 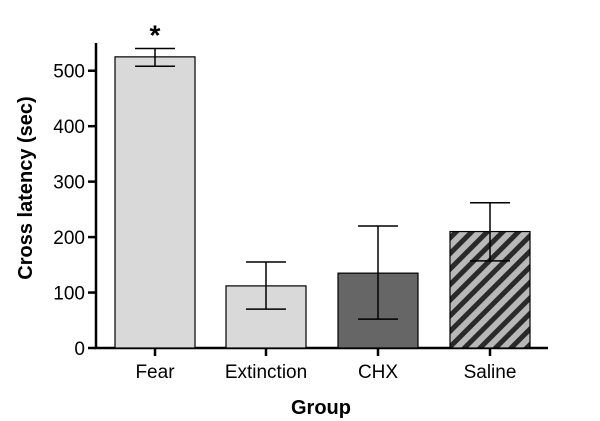 What do you see at coordinates (69, 294) in the screenshot?
I see `y-tick-label: 100` at bounding box center [69, 294].